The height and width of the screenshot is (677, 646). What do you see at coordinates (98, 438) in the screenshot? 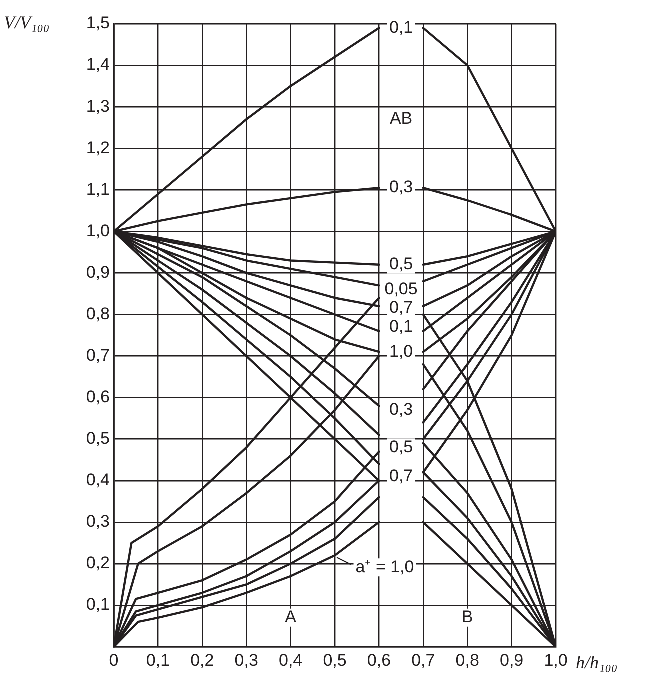
I see `y-tick-label: 0,5` at bounding box center [98, 438].